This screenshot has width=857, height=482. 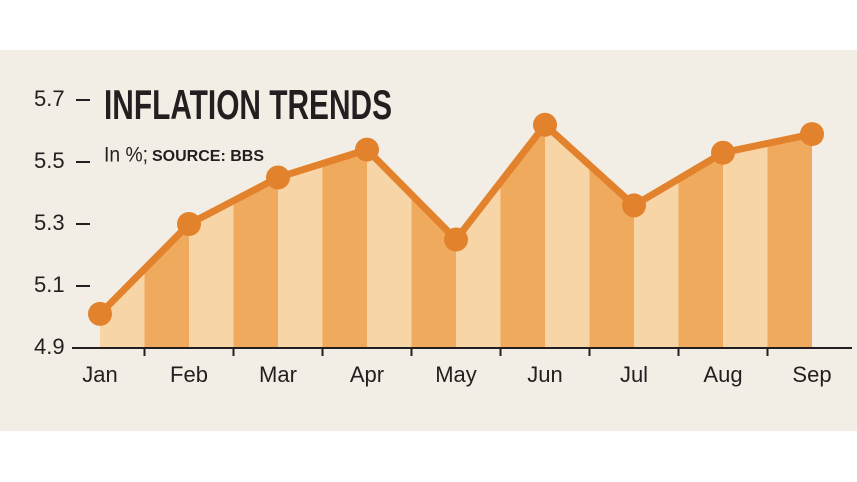 What do you see at coordinates (49, 222) in the screenshot?
I see `y-tick-label: 5.3` at bounding box center [49, 222].